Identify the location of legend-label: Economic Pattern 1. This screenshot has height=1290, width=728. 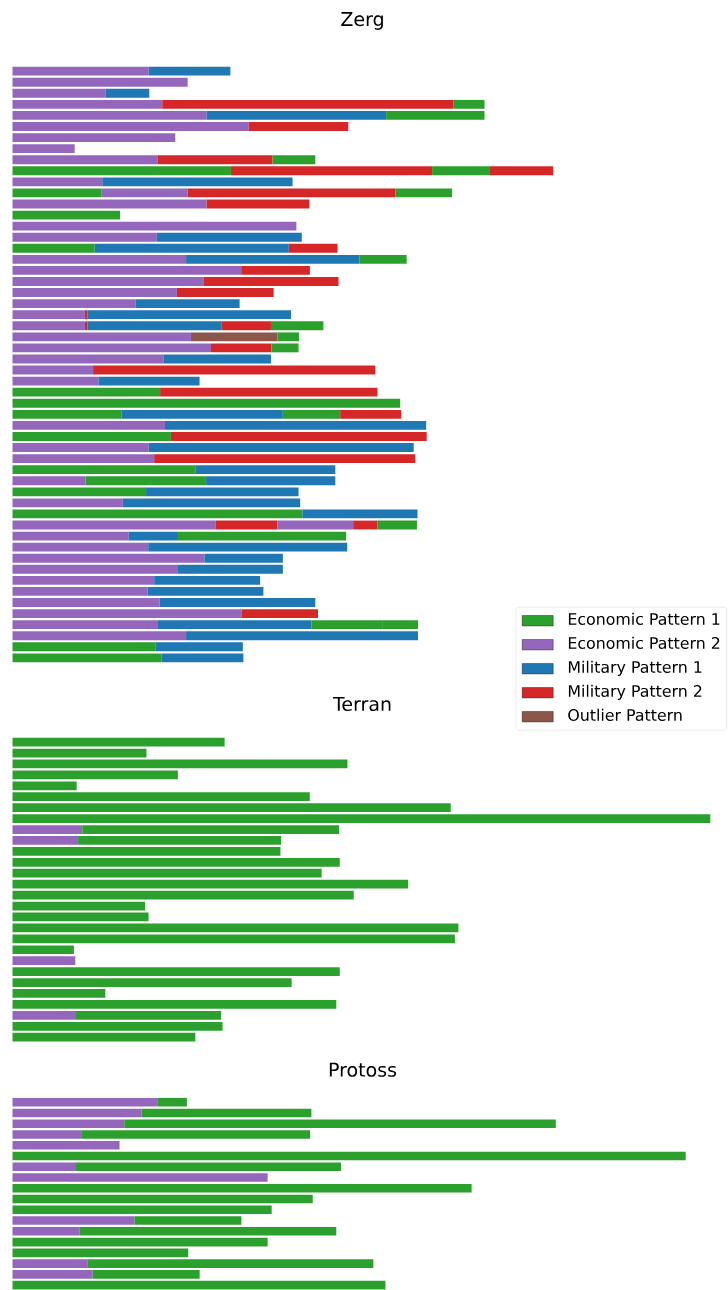
(644, 618).